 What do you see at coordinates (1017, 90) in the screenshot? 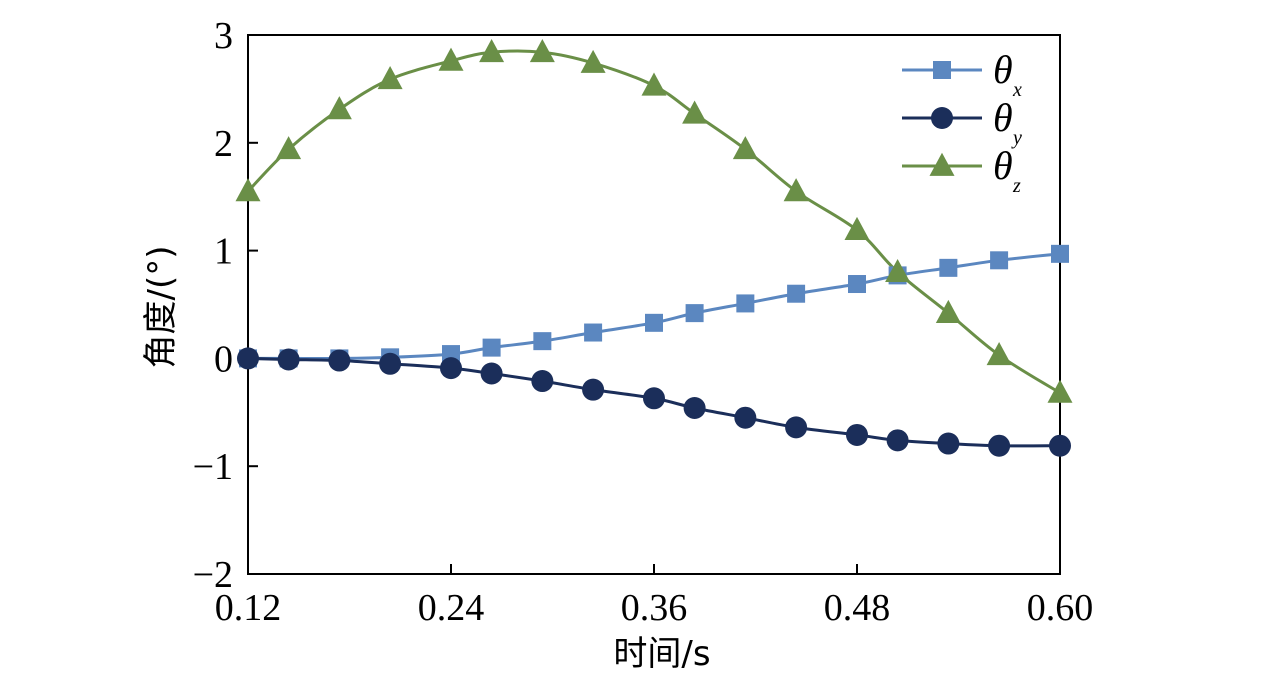
I see `legend-subscript: x` at bounding box center [1017, 90].